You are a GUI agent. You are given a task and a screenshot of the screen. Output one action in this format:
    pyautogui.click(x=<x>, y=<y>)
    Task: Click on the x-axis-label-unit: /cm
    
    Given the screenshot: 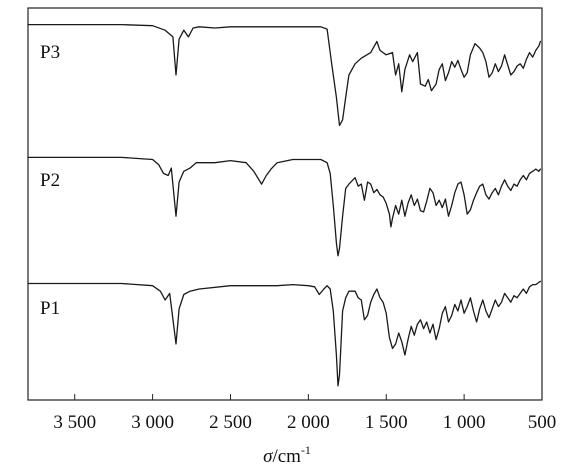 What is the action you would take?
    pyautogui.click(x=286, y=456)
    